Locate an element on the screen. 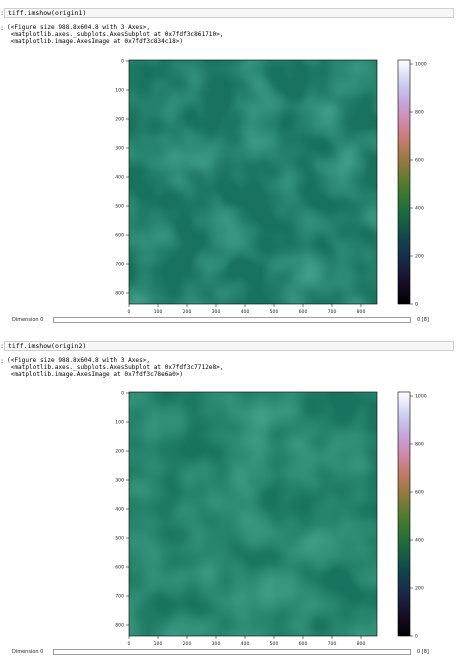  y-tick: 400 is located at coordinates (122, 510).